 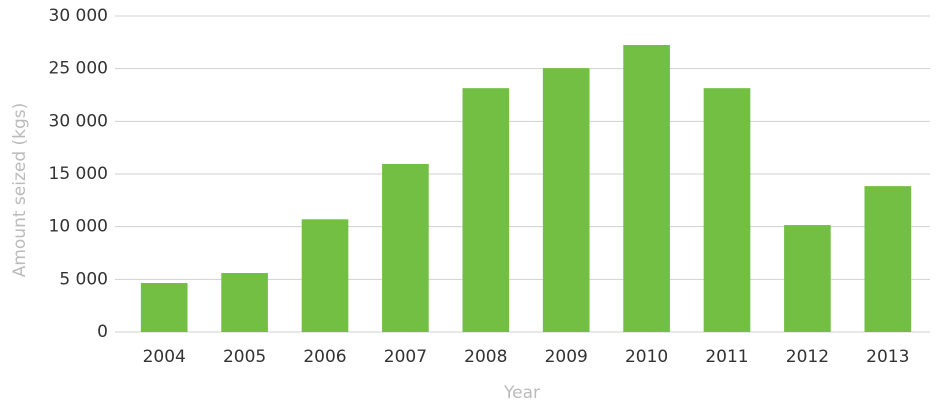 I want to click on x-tick-label: 2004, so click(x=164, y=357).